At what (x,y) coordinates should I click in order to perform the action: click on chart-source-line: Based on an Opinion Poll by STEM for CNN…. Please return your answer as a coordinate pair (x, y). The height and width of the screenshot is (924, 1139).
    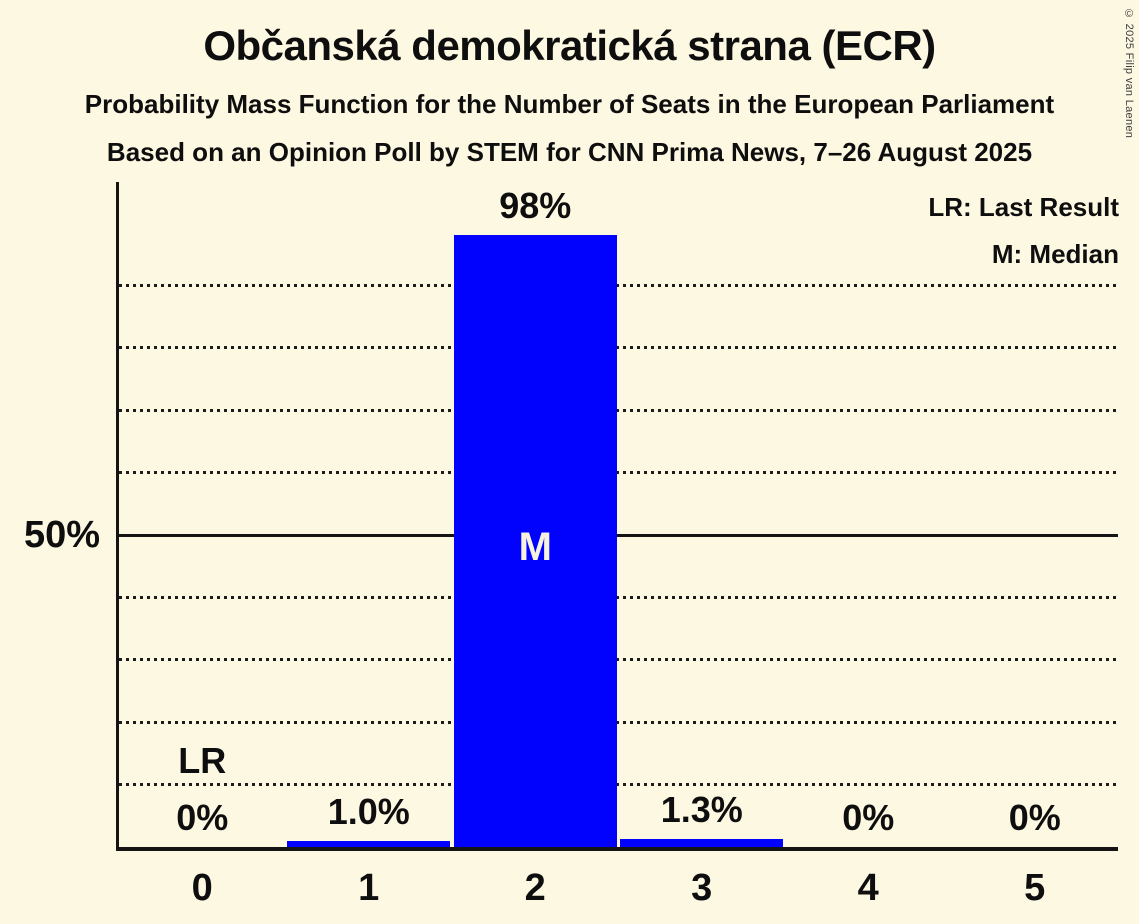
    Looking at the image, I should click on (569, 152).